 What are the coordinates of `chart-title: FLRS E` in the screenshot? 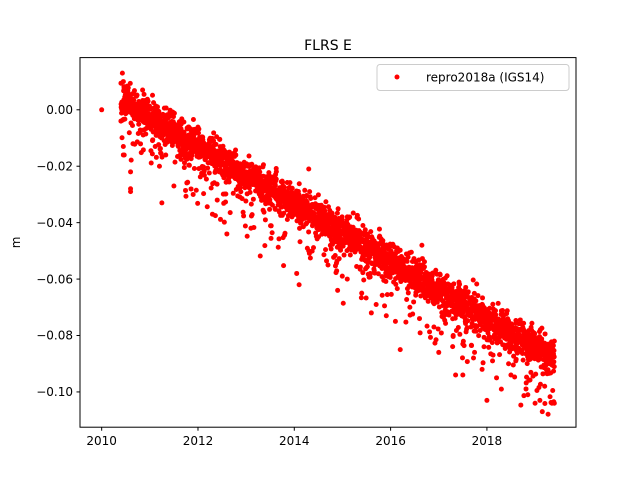 It's located at (328, 46).